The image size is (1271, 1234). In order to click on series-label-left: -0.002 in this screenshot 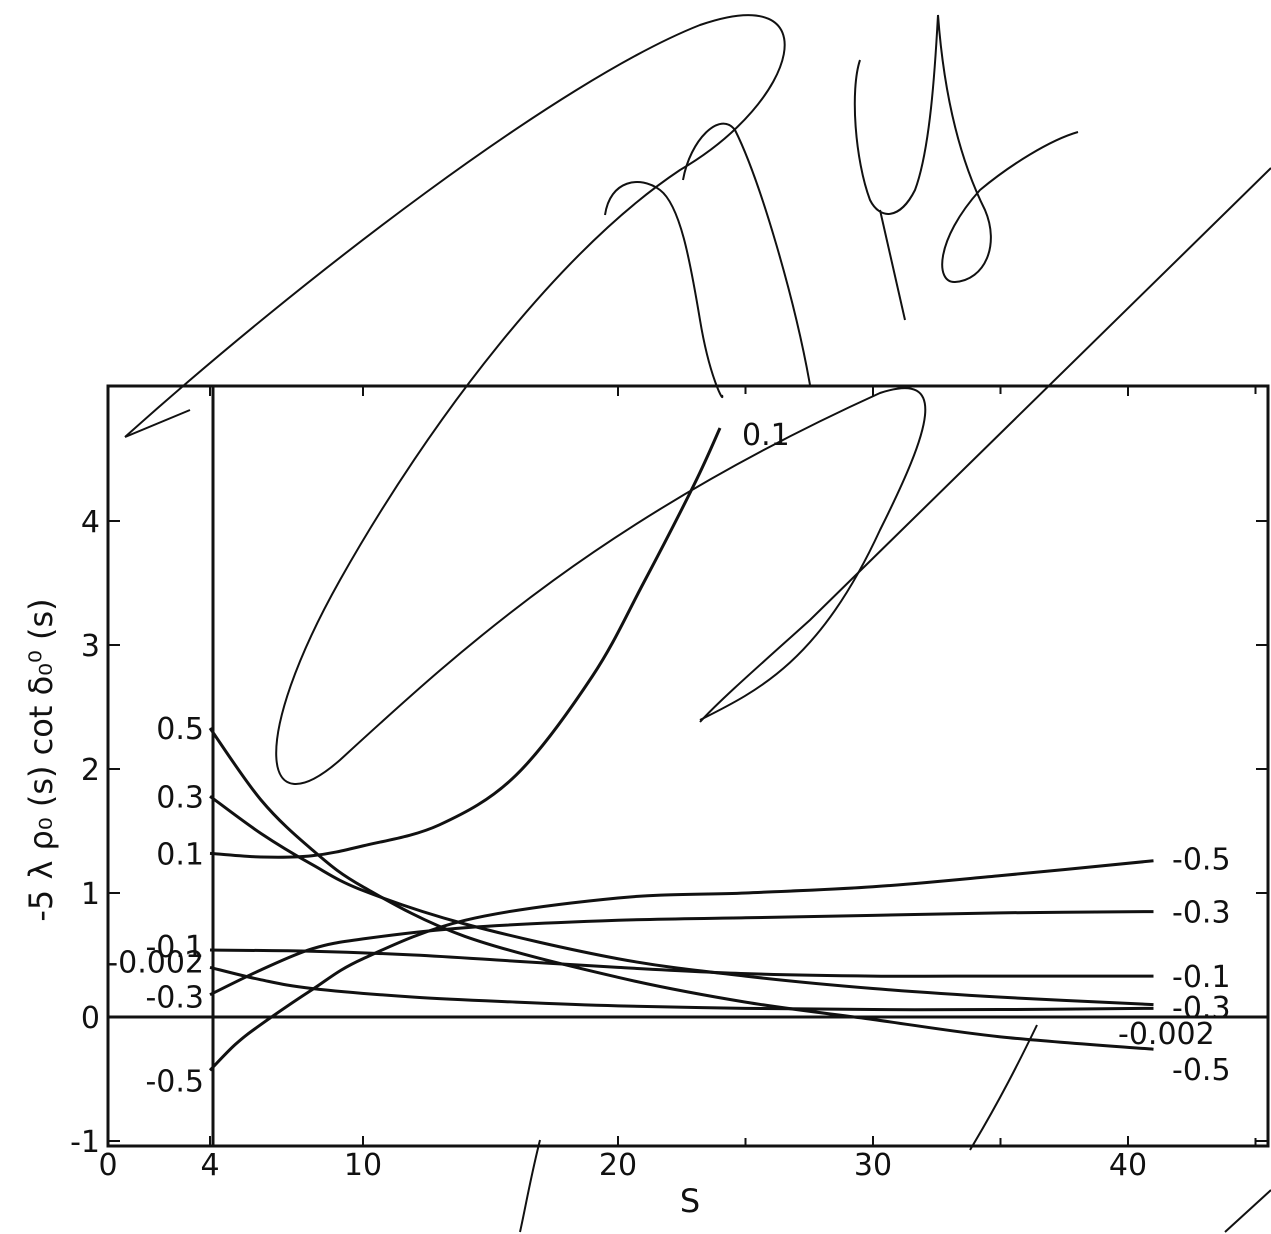, I will do `click(155, 962)`.